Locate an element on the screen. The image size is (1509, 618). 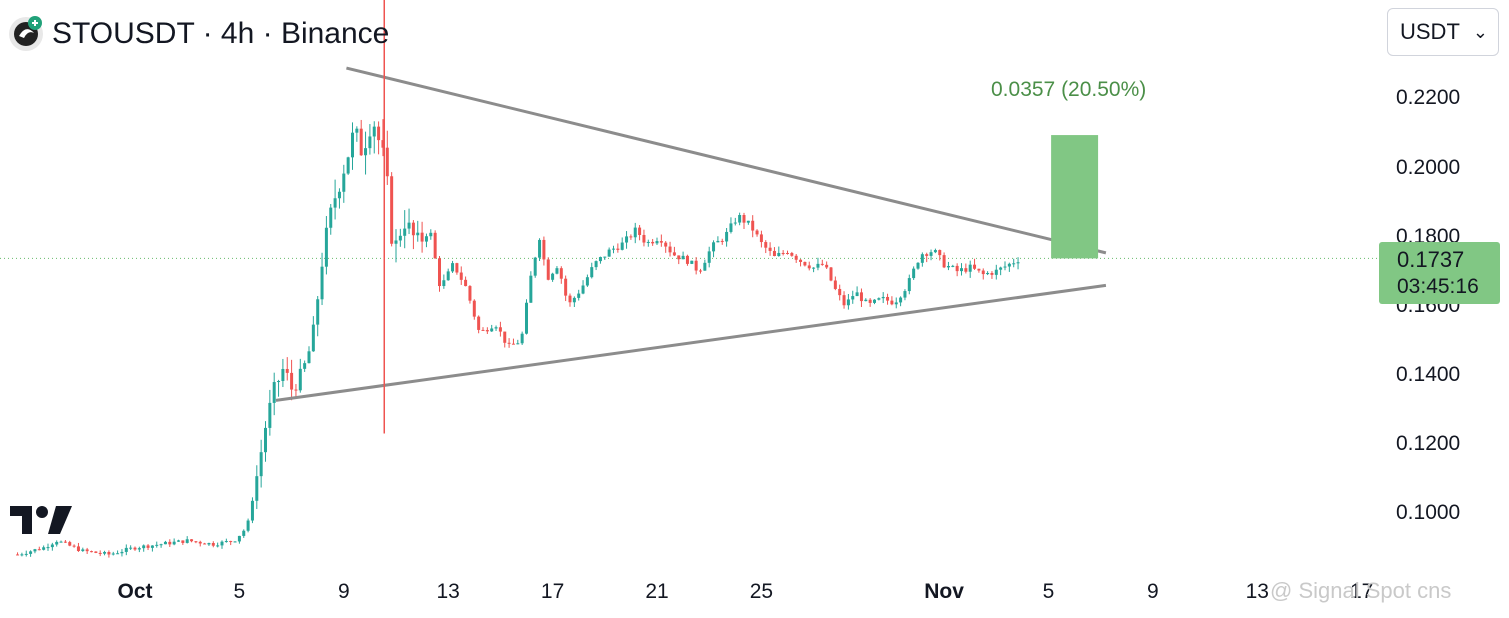
y-tick-label: 0.2000 is located at coordinates (1428, 167).